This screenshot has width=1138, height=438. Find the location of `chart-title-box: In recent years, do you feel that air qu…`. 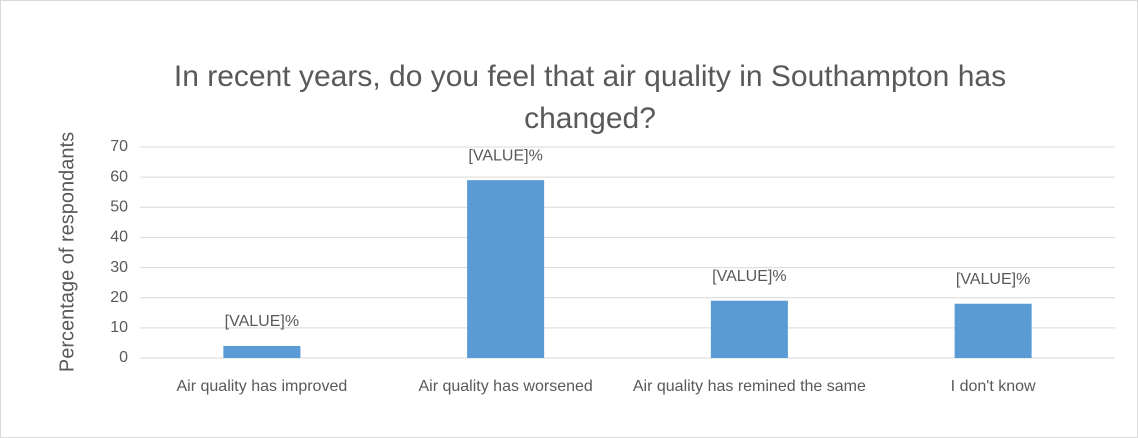

chart-title-box: In recent years, do you feel that air qu… is located at coordinates (590, 97).